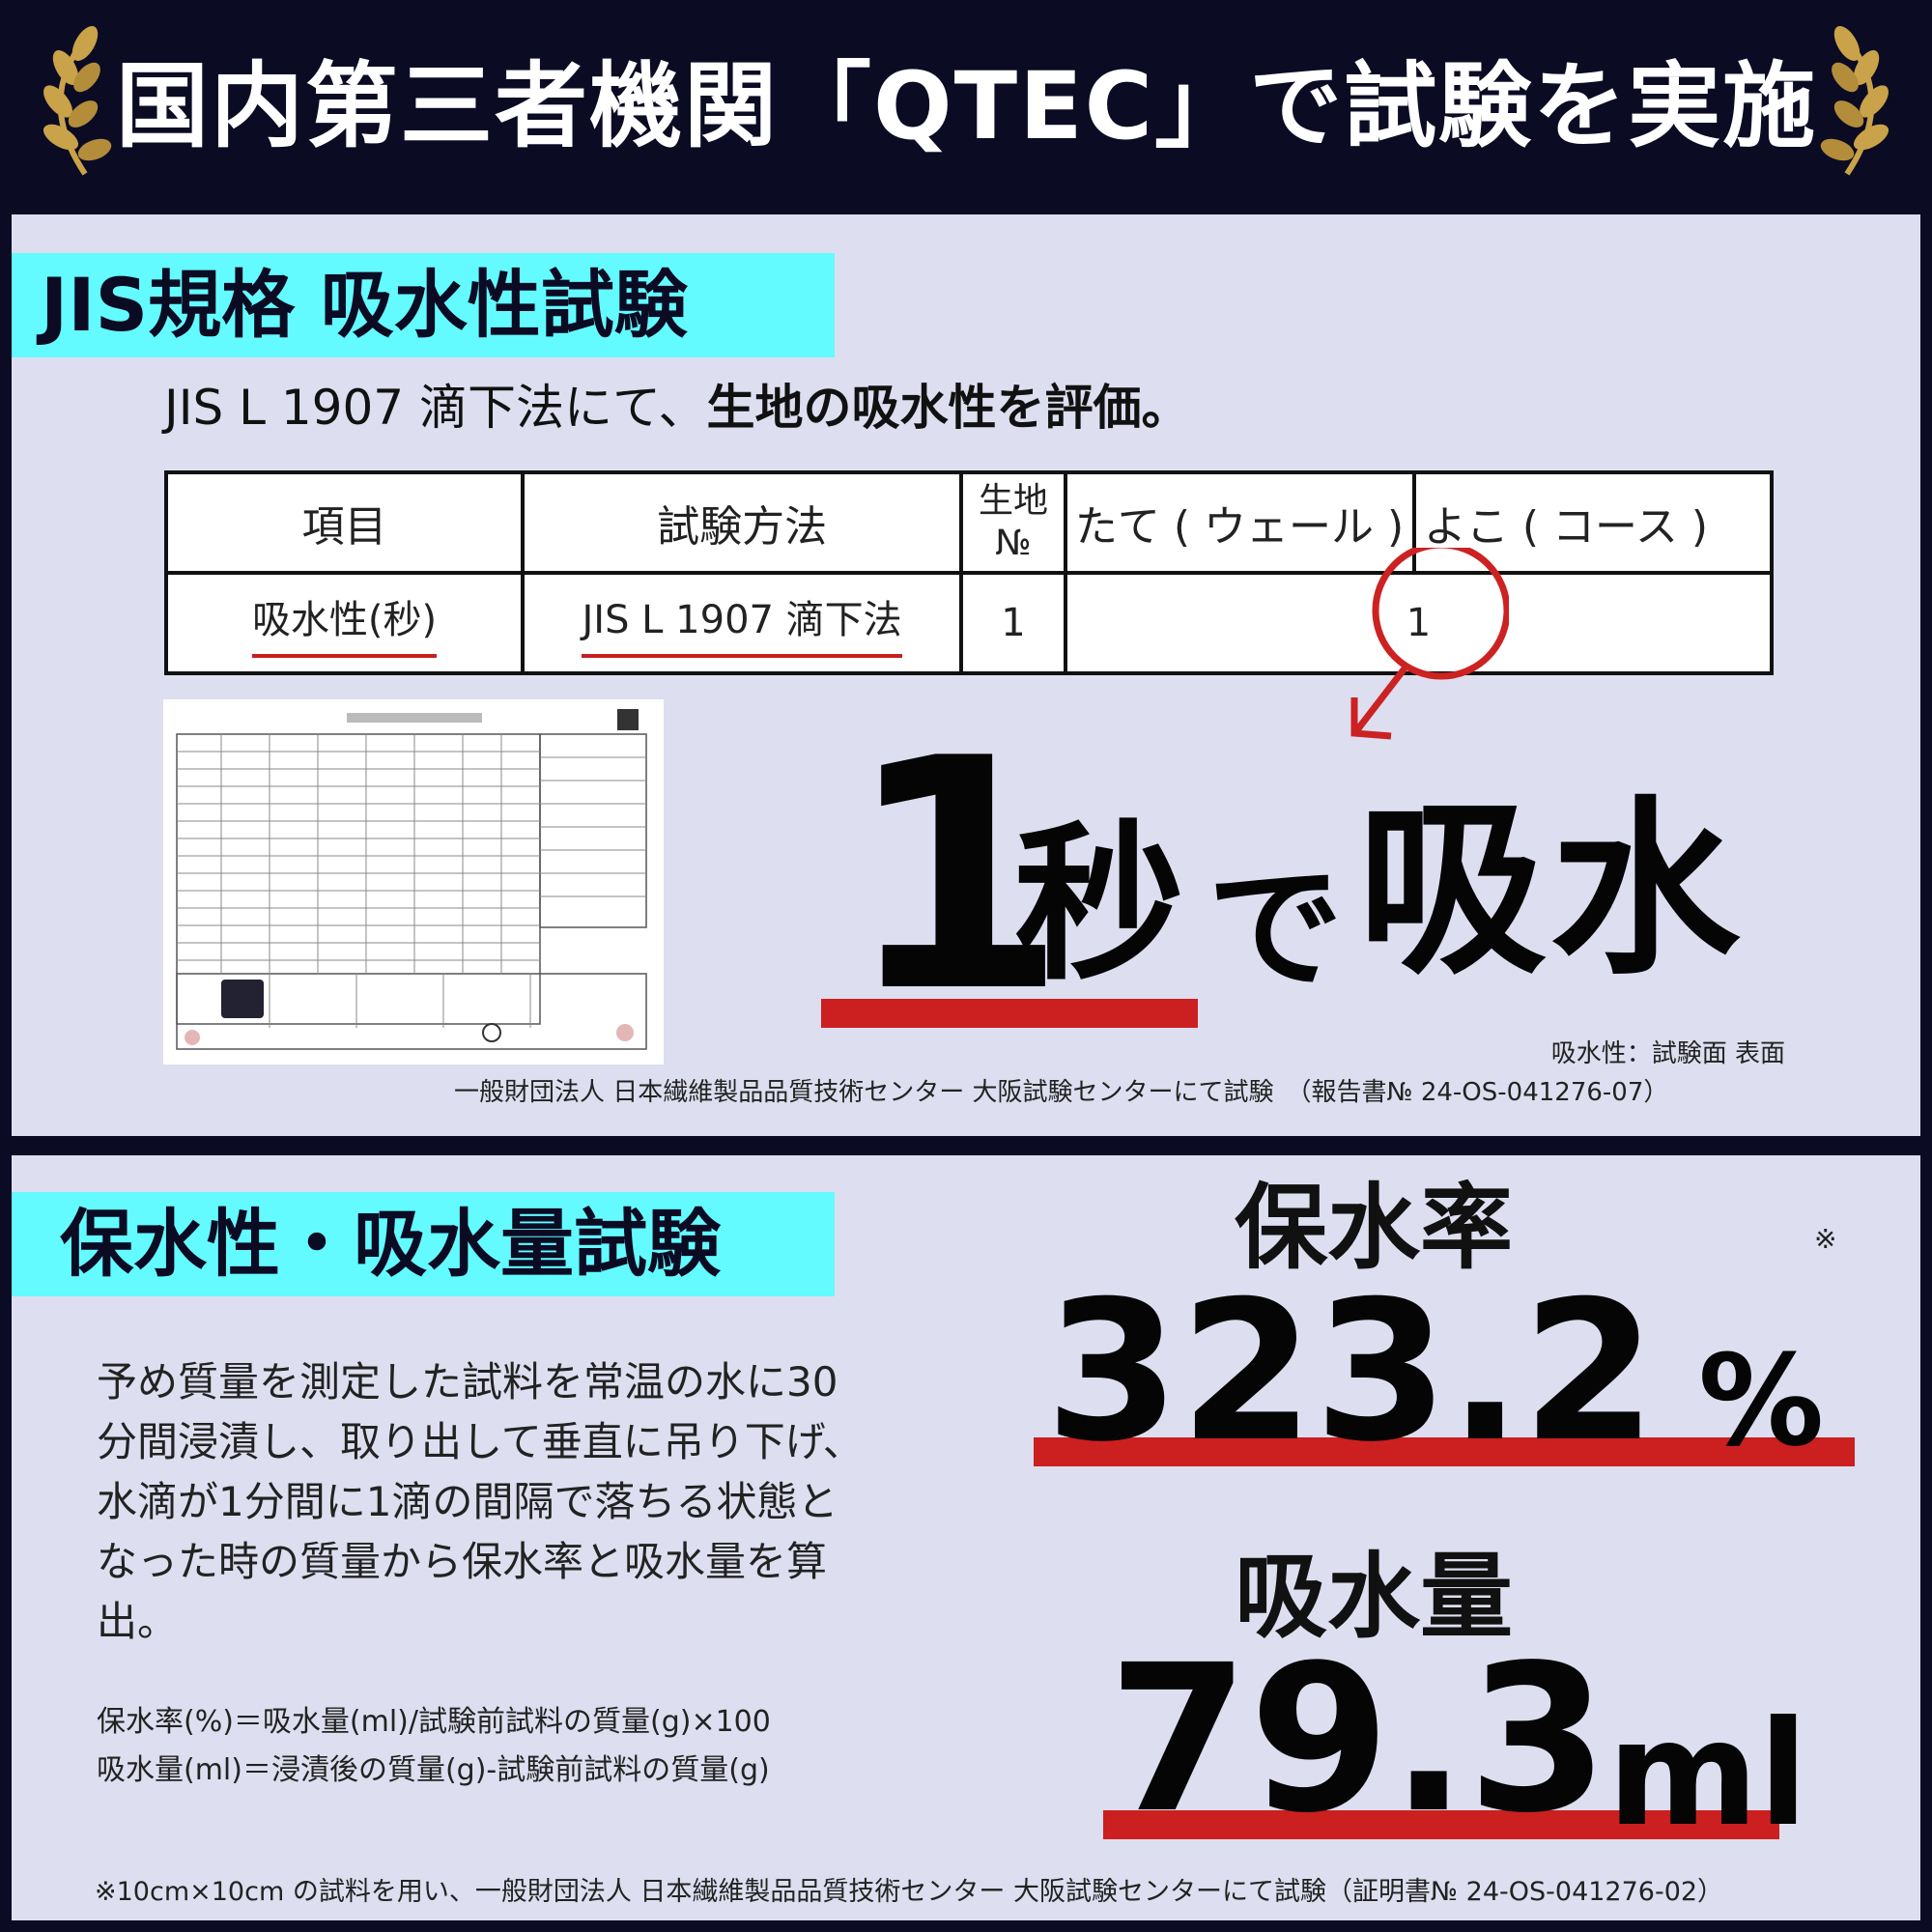 The width and height of the screenshot is (1932, 1932). I want to click on test-report-thumbnail, so click(413, 882).